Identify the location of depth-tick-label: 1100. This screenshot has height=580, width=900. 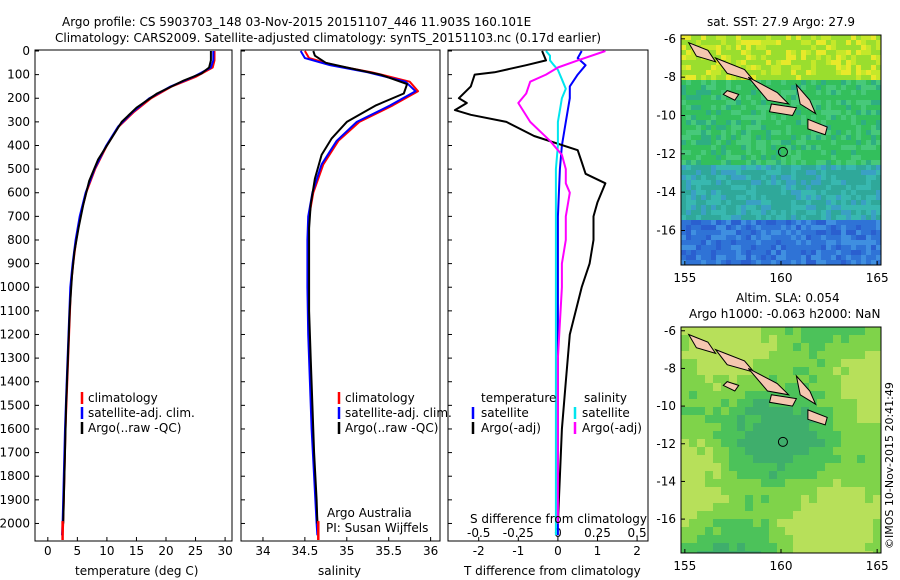
(15, 311).